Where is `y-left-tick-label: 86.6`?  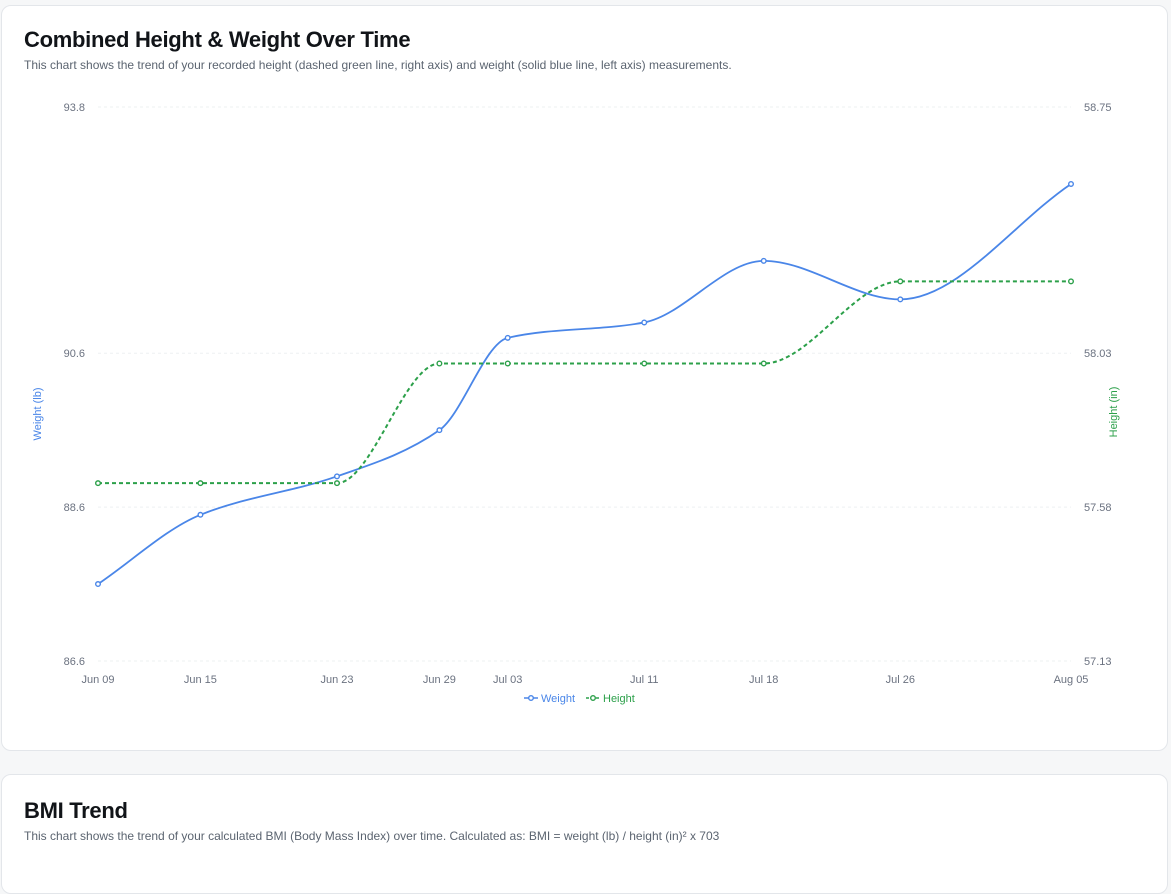 y-left-tick-label: 86.6 is located at coordinates (74, 662).